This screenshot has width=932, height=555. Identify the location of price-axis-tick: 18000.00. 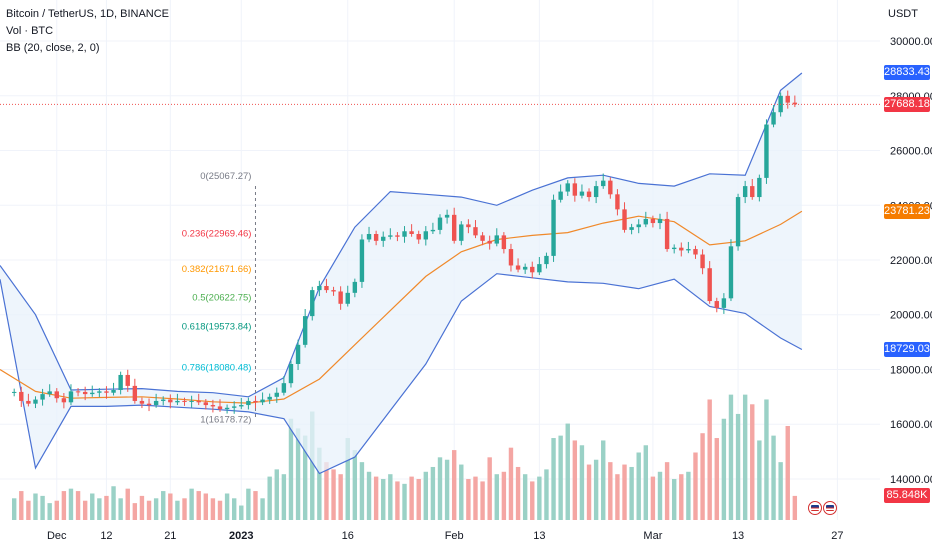
(911, 370).